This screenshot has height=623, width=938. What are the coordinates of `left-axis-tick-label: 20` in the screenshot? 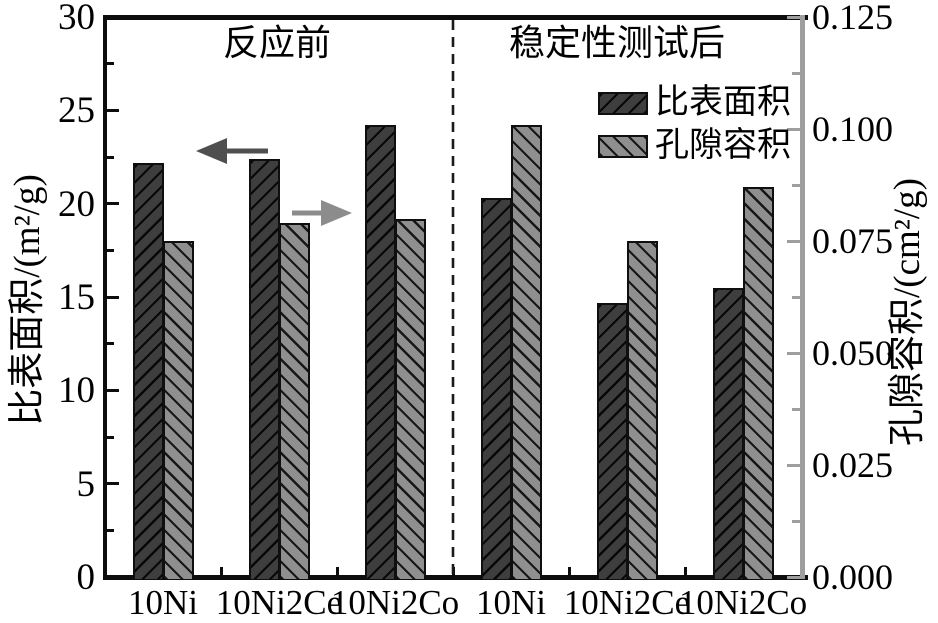 It's located at (76, 204).